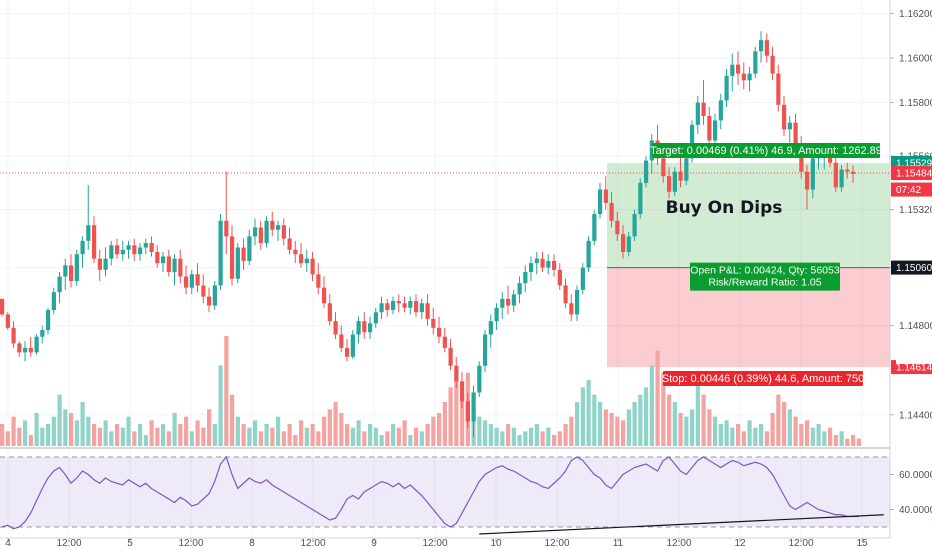 The height and width of the screenshot is (550, 932). I want to click on pnl-label-box, so click(765, 276).